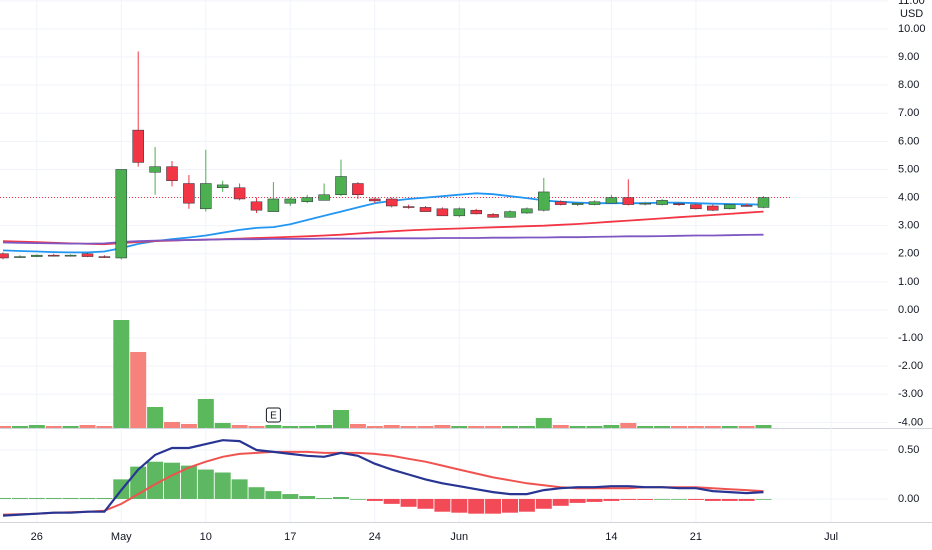 The width and height of the screenshot is (932, 550). I want to click on y-tick-label: 8.00, so click(908, 85).